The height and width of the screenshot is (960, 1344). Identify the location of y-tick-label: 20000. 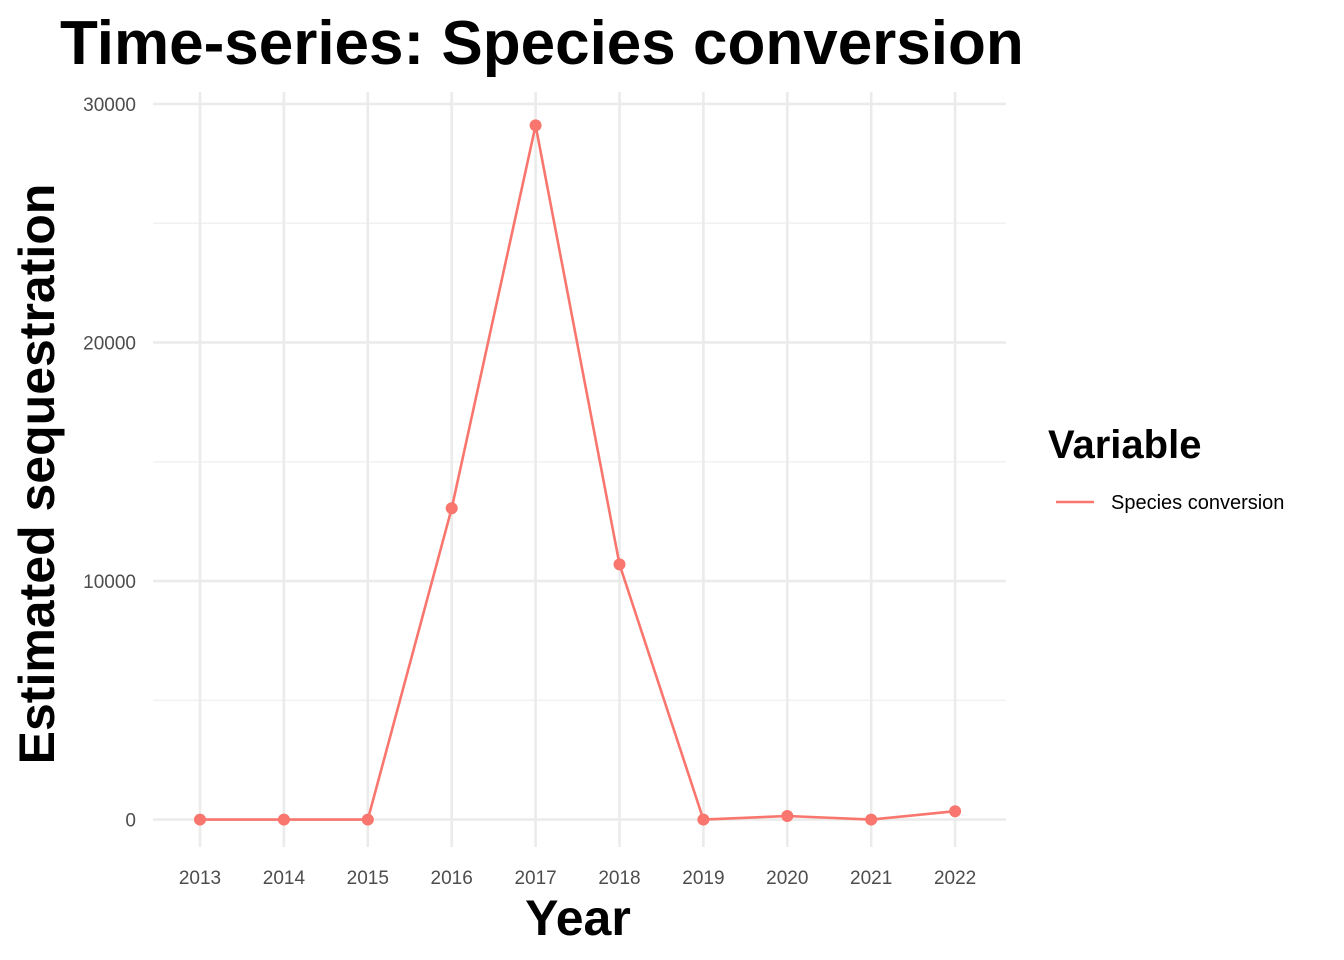
(109, 343).